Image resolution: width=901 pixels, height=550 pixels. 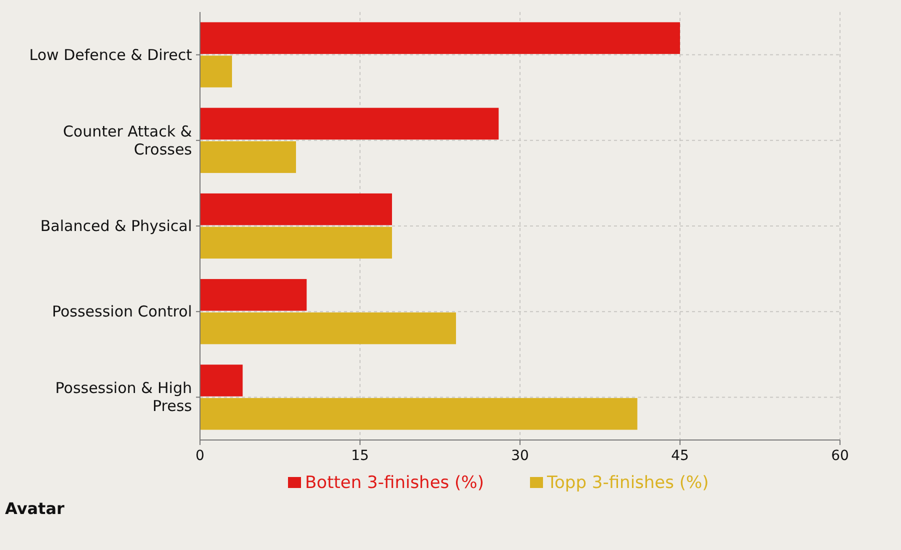 What do you see at coordinates (680, 456) in the screenshot?
I see `x-tick-label: 45` at bounding box center [680, 456].